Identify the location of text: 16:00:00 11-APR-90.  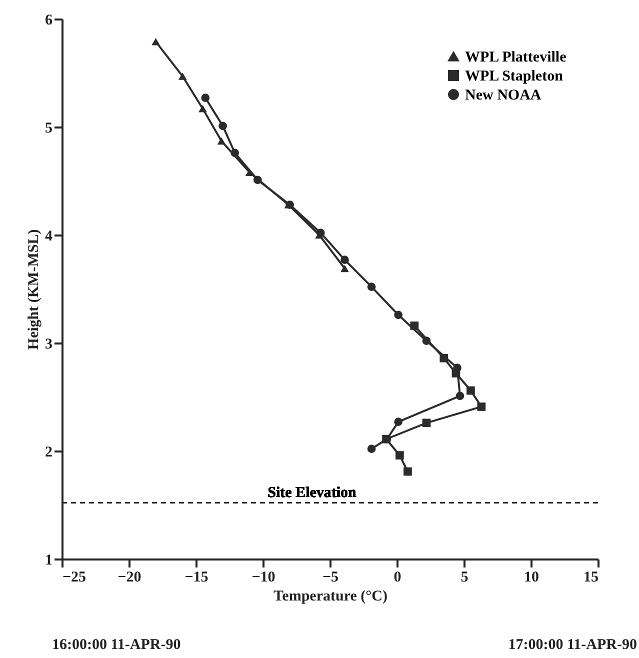
(116, 645).